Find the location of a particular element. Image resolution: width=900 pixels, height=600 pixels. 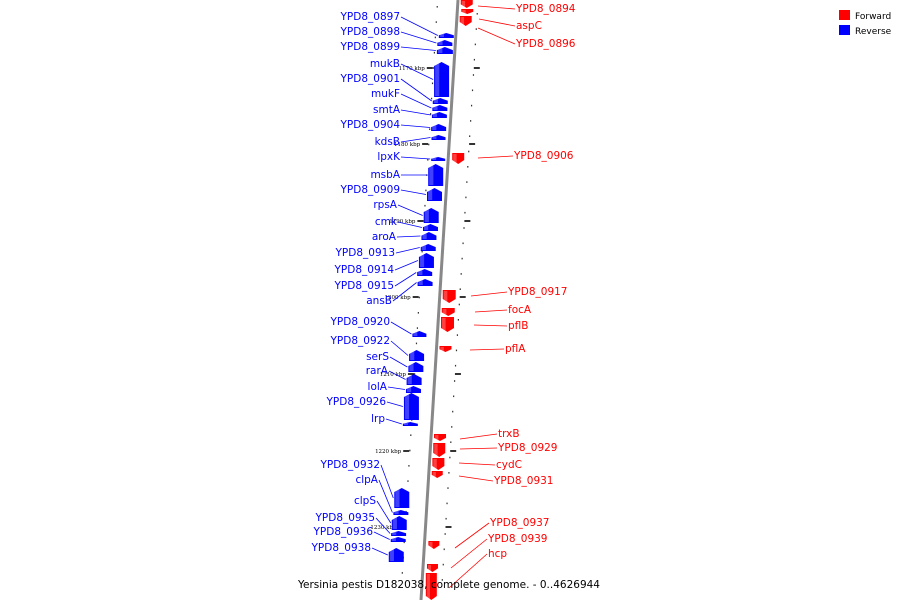

gene-label-foca: focA is located at coordinates (520, 310).